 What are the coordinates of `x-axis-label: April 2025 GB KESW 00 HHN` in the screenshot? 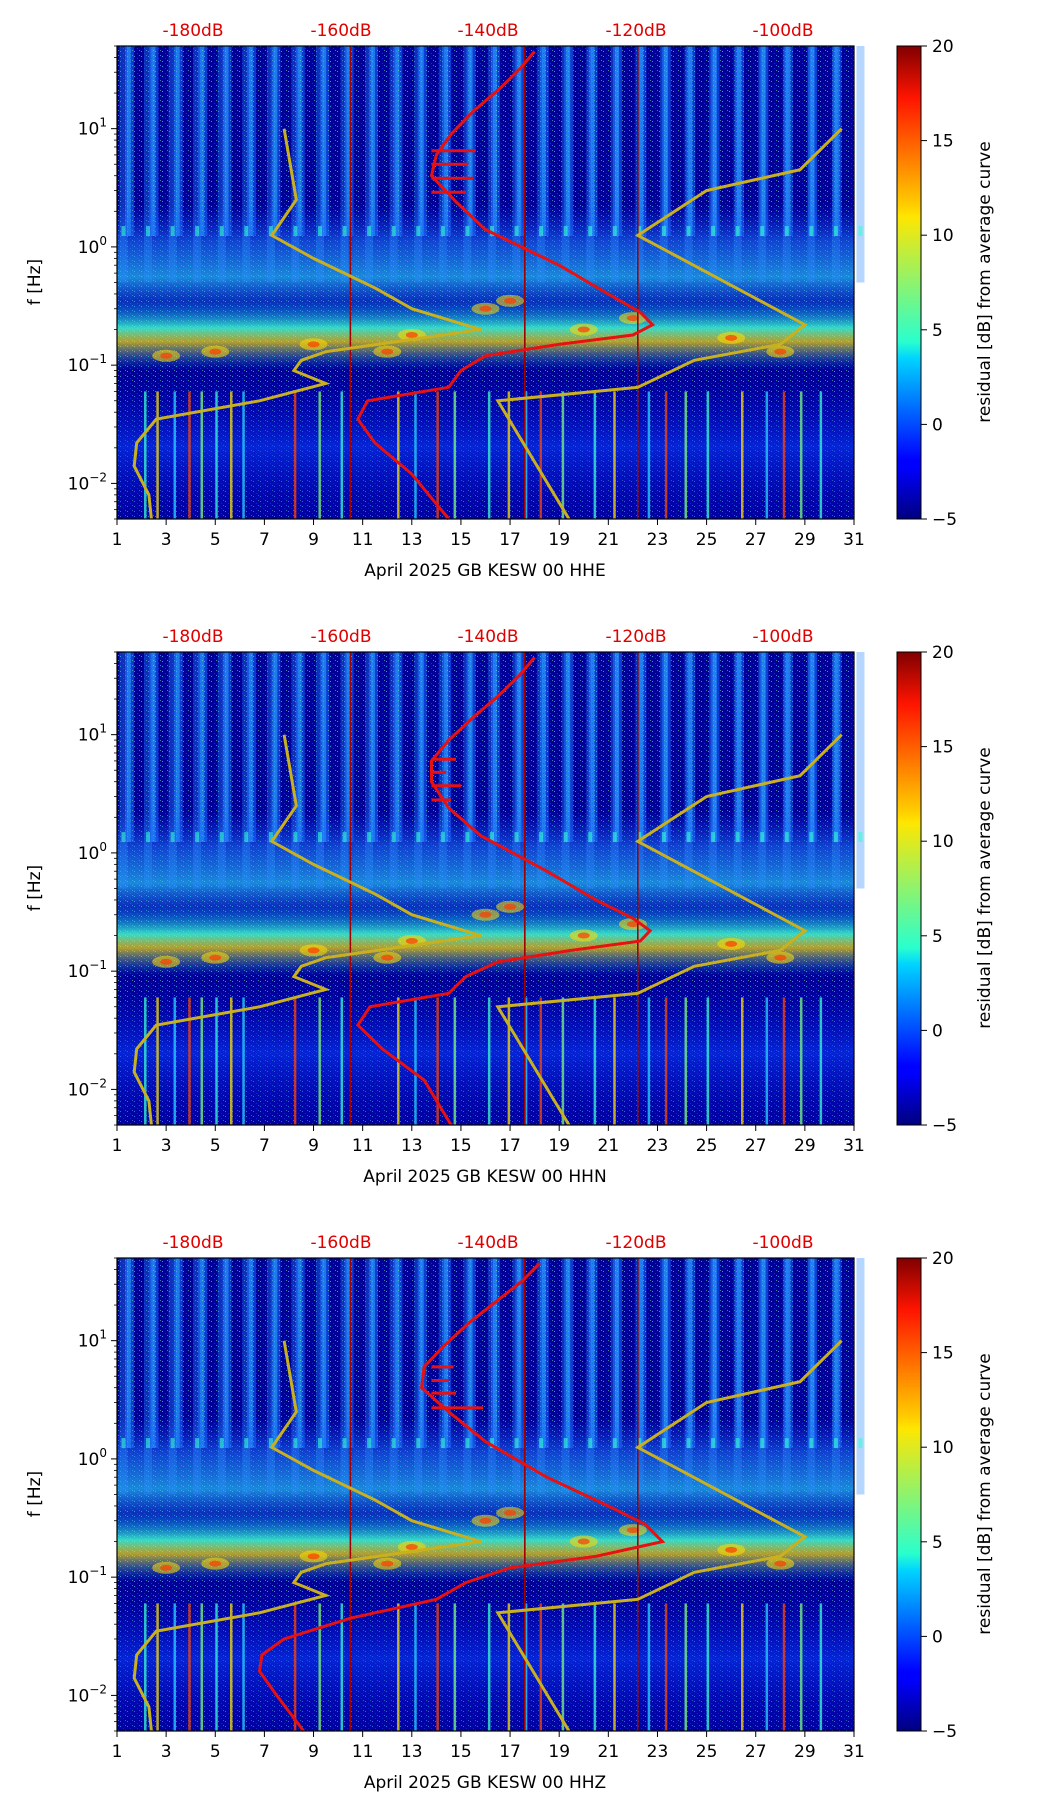 It's located at (484, 1177).